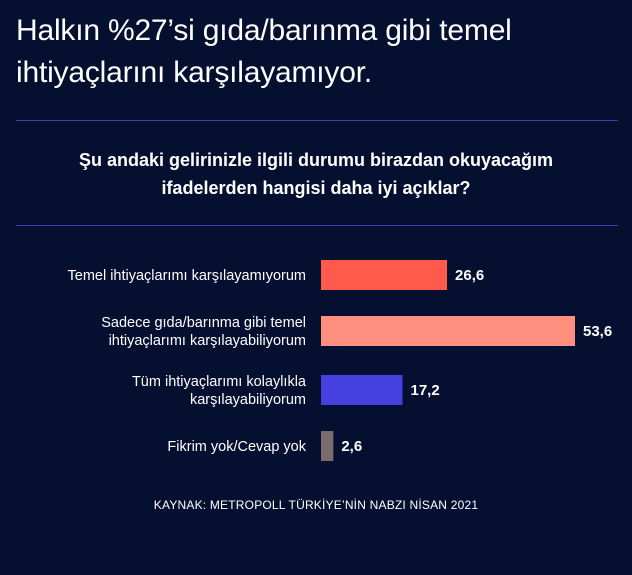 This screenshot has width=632, height=575. What do you see at coordinates (203, 323) in the screenshot?
I see `category-label-2-line-1: Sadece gıda/barınma gibi temel` at bounding box center [203, 323].